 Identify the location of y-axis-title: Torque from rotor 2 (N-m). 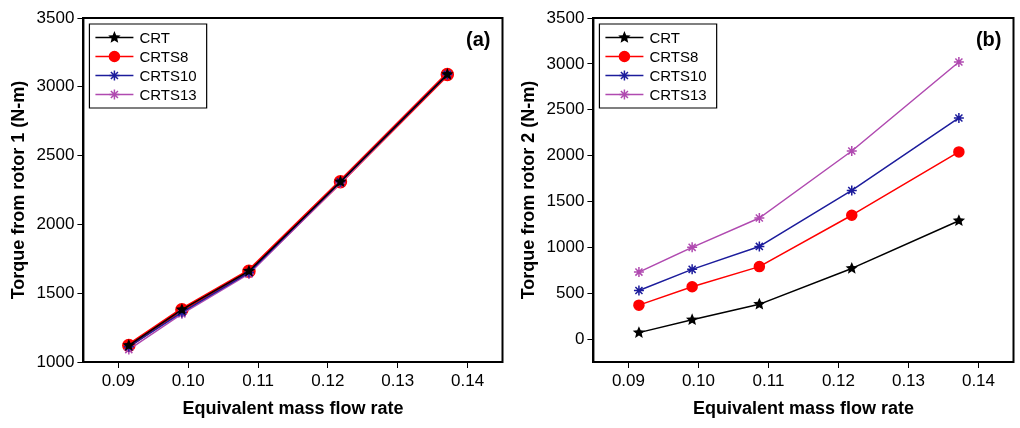
(527, 190).